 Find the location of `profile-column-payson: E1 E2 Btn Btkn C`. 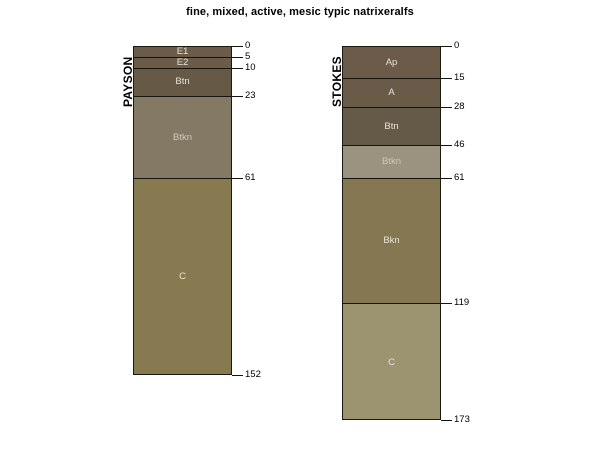

profile-column-payson: E1 E2 Btn Btkn C is located at coordinates (182, 210).